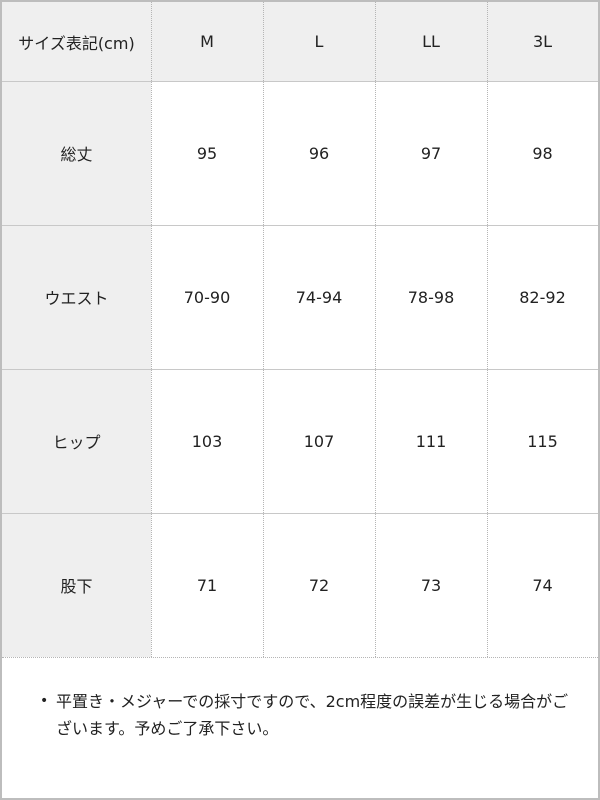 The width and height of the screenshot is (600, 800). Describe the element at coordinates (431, 441) in the screenshot. I see `table-cell: 111` at that location.